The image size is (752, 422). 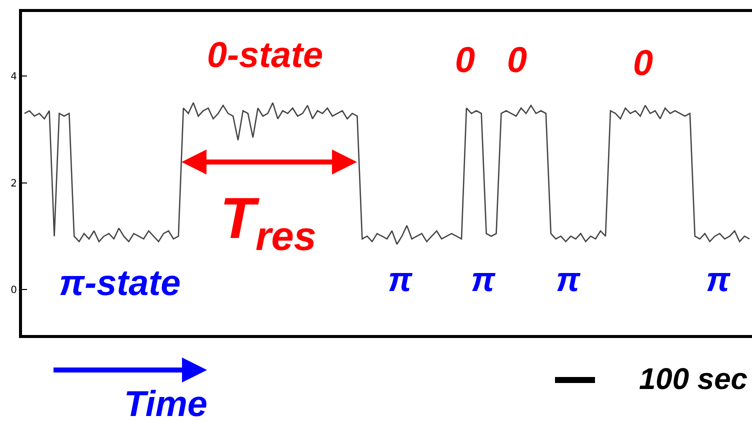 What do you see at coordinates (166, 402) in the screenshot?
I see `text: Time` at bounding box center [166, 402].